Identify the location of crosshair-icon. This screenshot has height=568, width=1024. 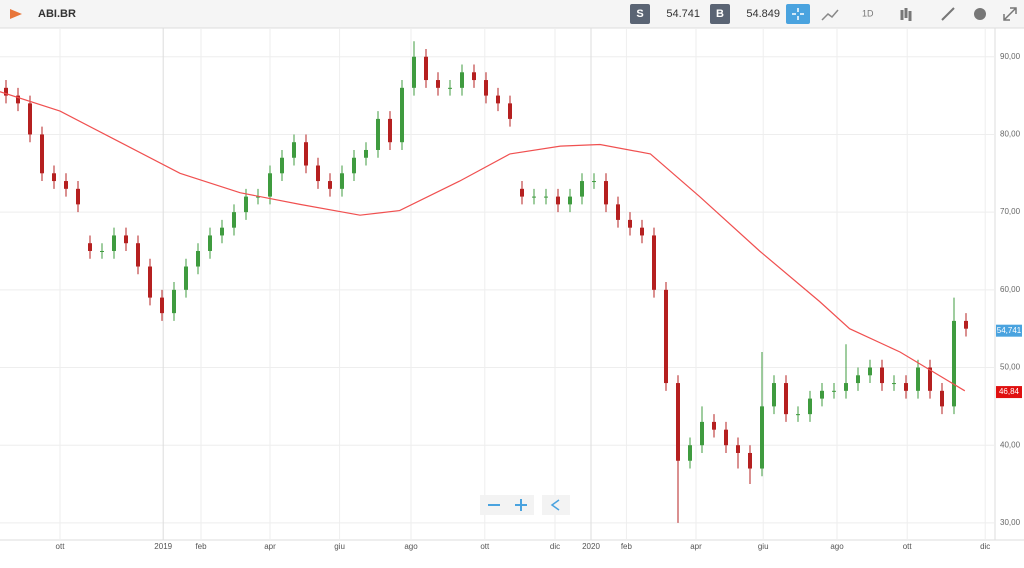
(798, 14).